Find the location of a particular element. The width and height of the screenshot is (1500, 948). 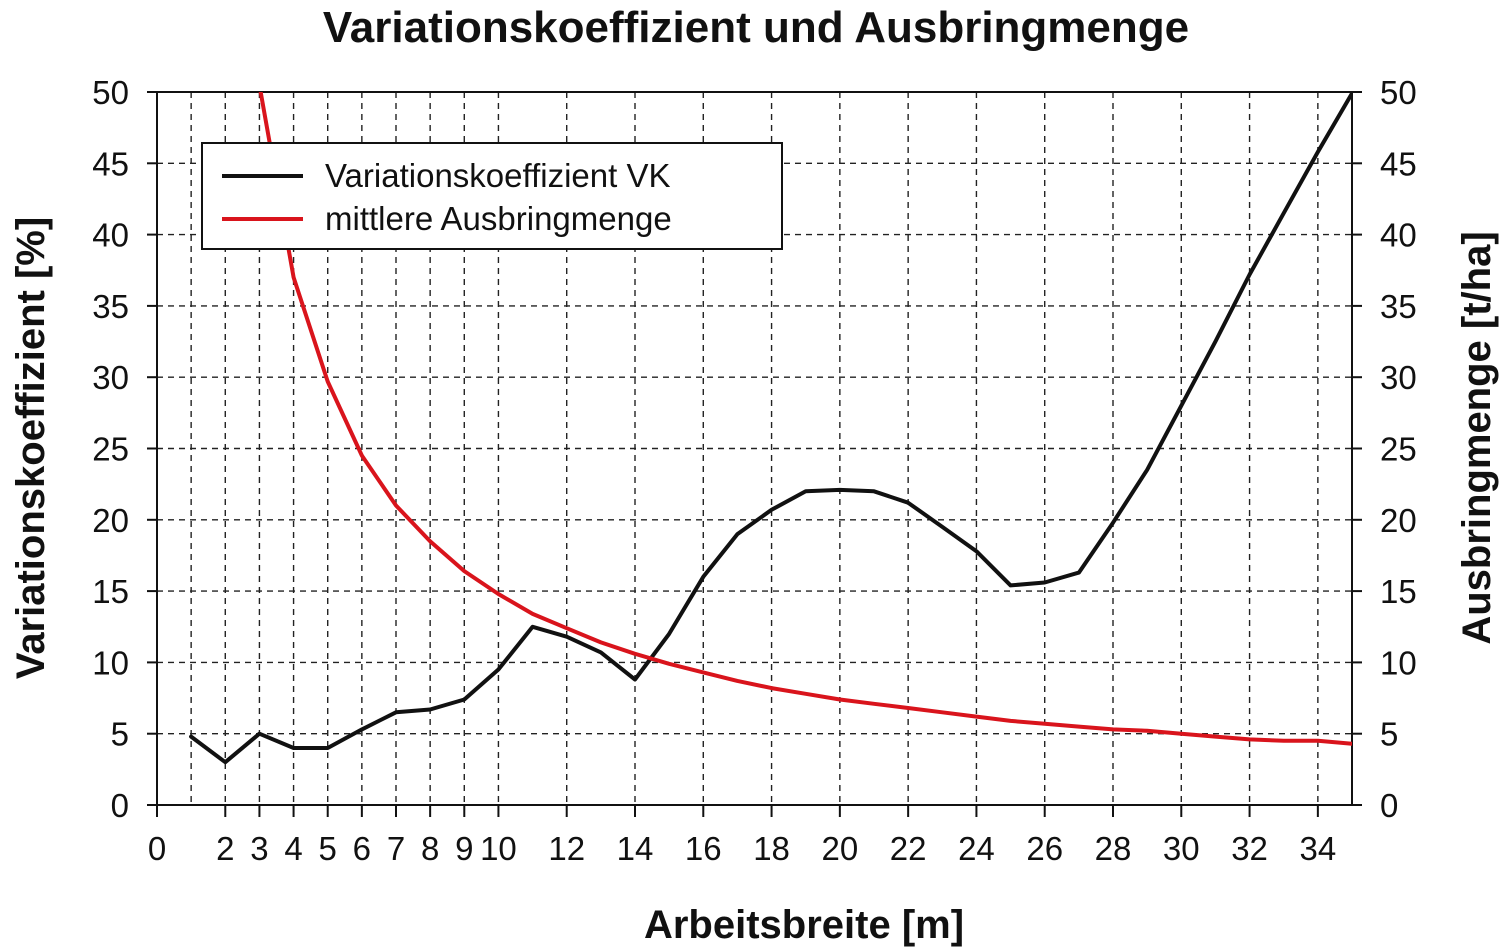

y-tick-label-right: 20 is located at coordinates (1398, 520).